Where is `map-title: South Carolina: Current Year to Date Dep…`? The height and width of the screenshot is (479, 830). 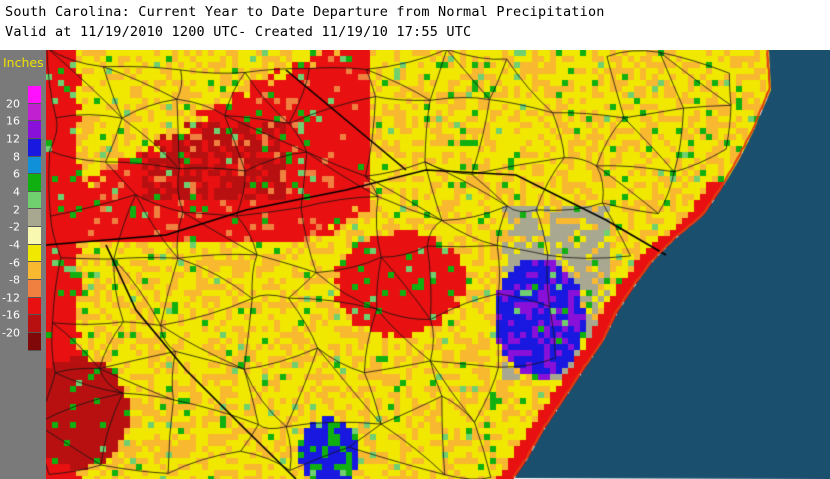 map-title: South Carolina: Current Year to Date Dep… is located at coordinates (305, 12).